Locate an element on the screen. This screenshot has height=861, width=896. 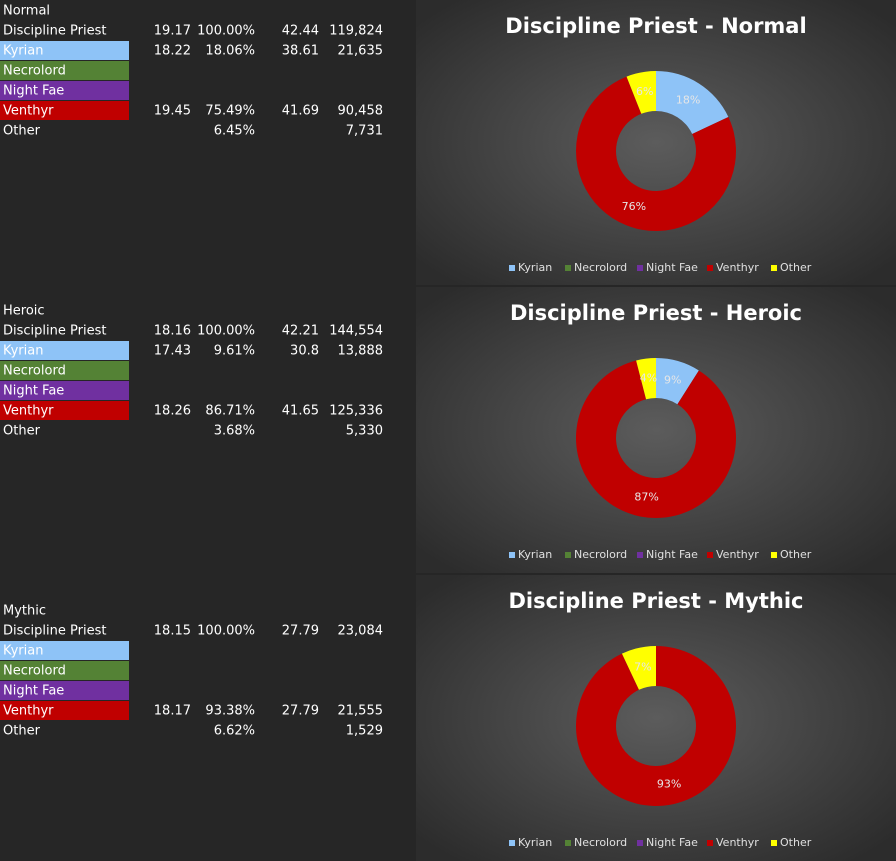
cell-value: 86.71% is located at coordinates (230, 411).